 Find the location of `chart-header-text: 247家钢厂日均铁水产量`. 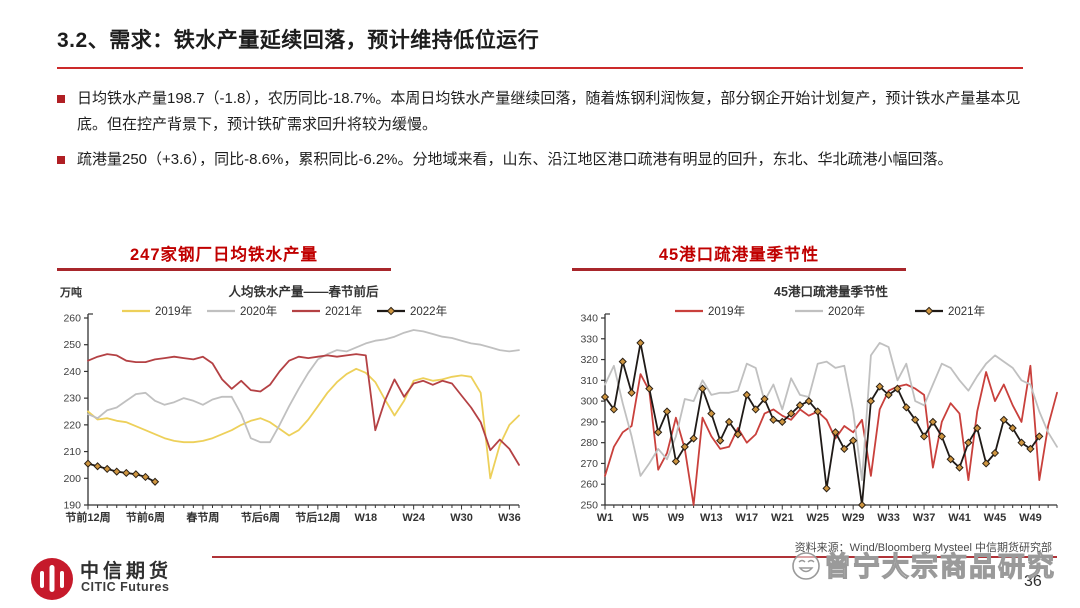

chart-header-text: 247家钢厂日均铁水产量 is located at coordinates (224, 255).